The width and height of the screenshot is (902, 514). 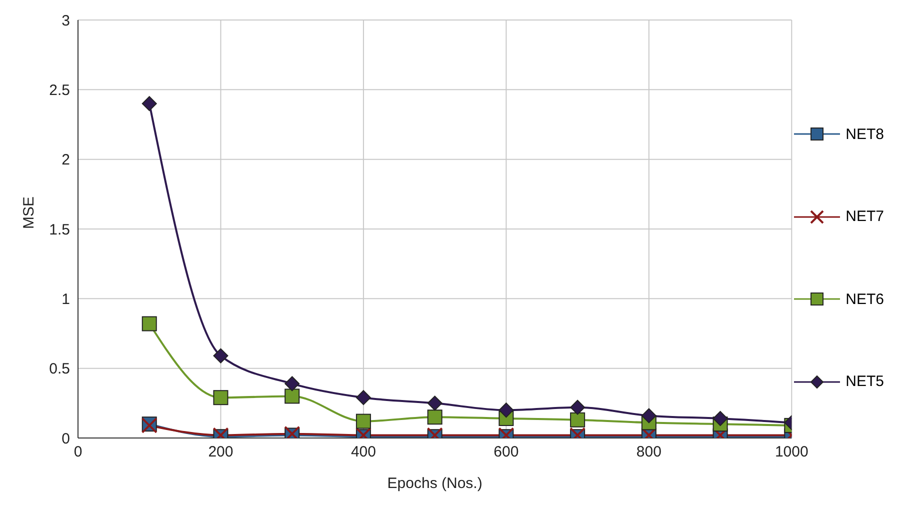 I want to click on x-axis-title: Epochs (Nos.), so click(x=434, y=483).